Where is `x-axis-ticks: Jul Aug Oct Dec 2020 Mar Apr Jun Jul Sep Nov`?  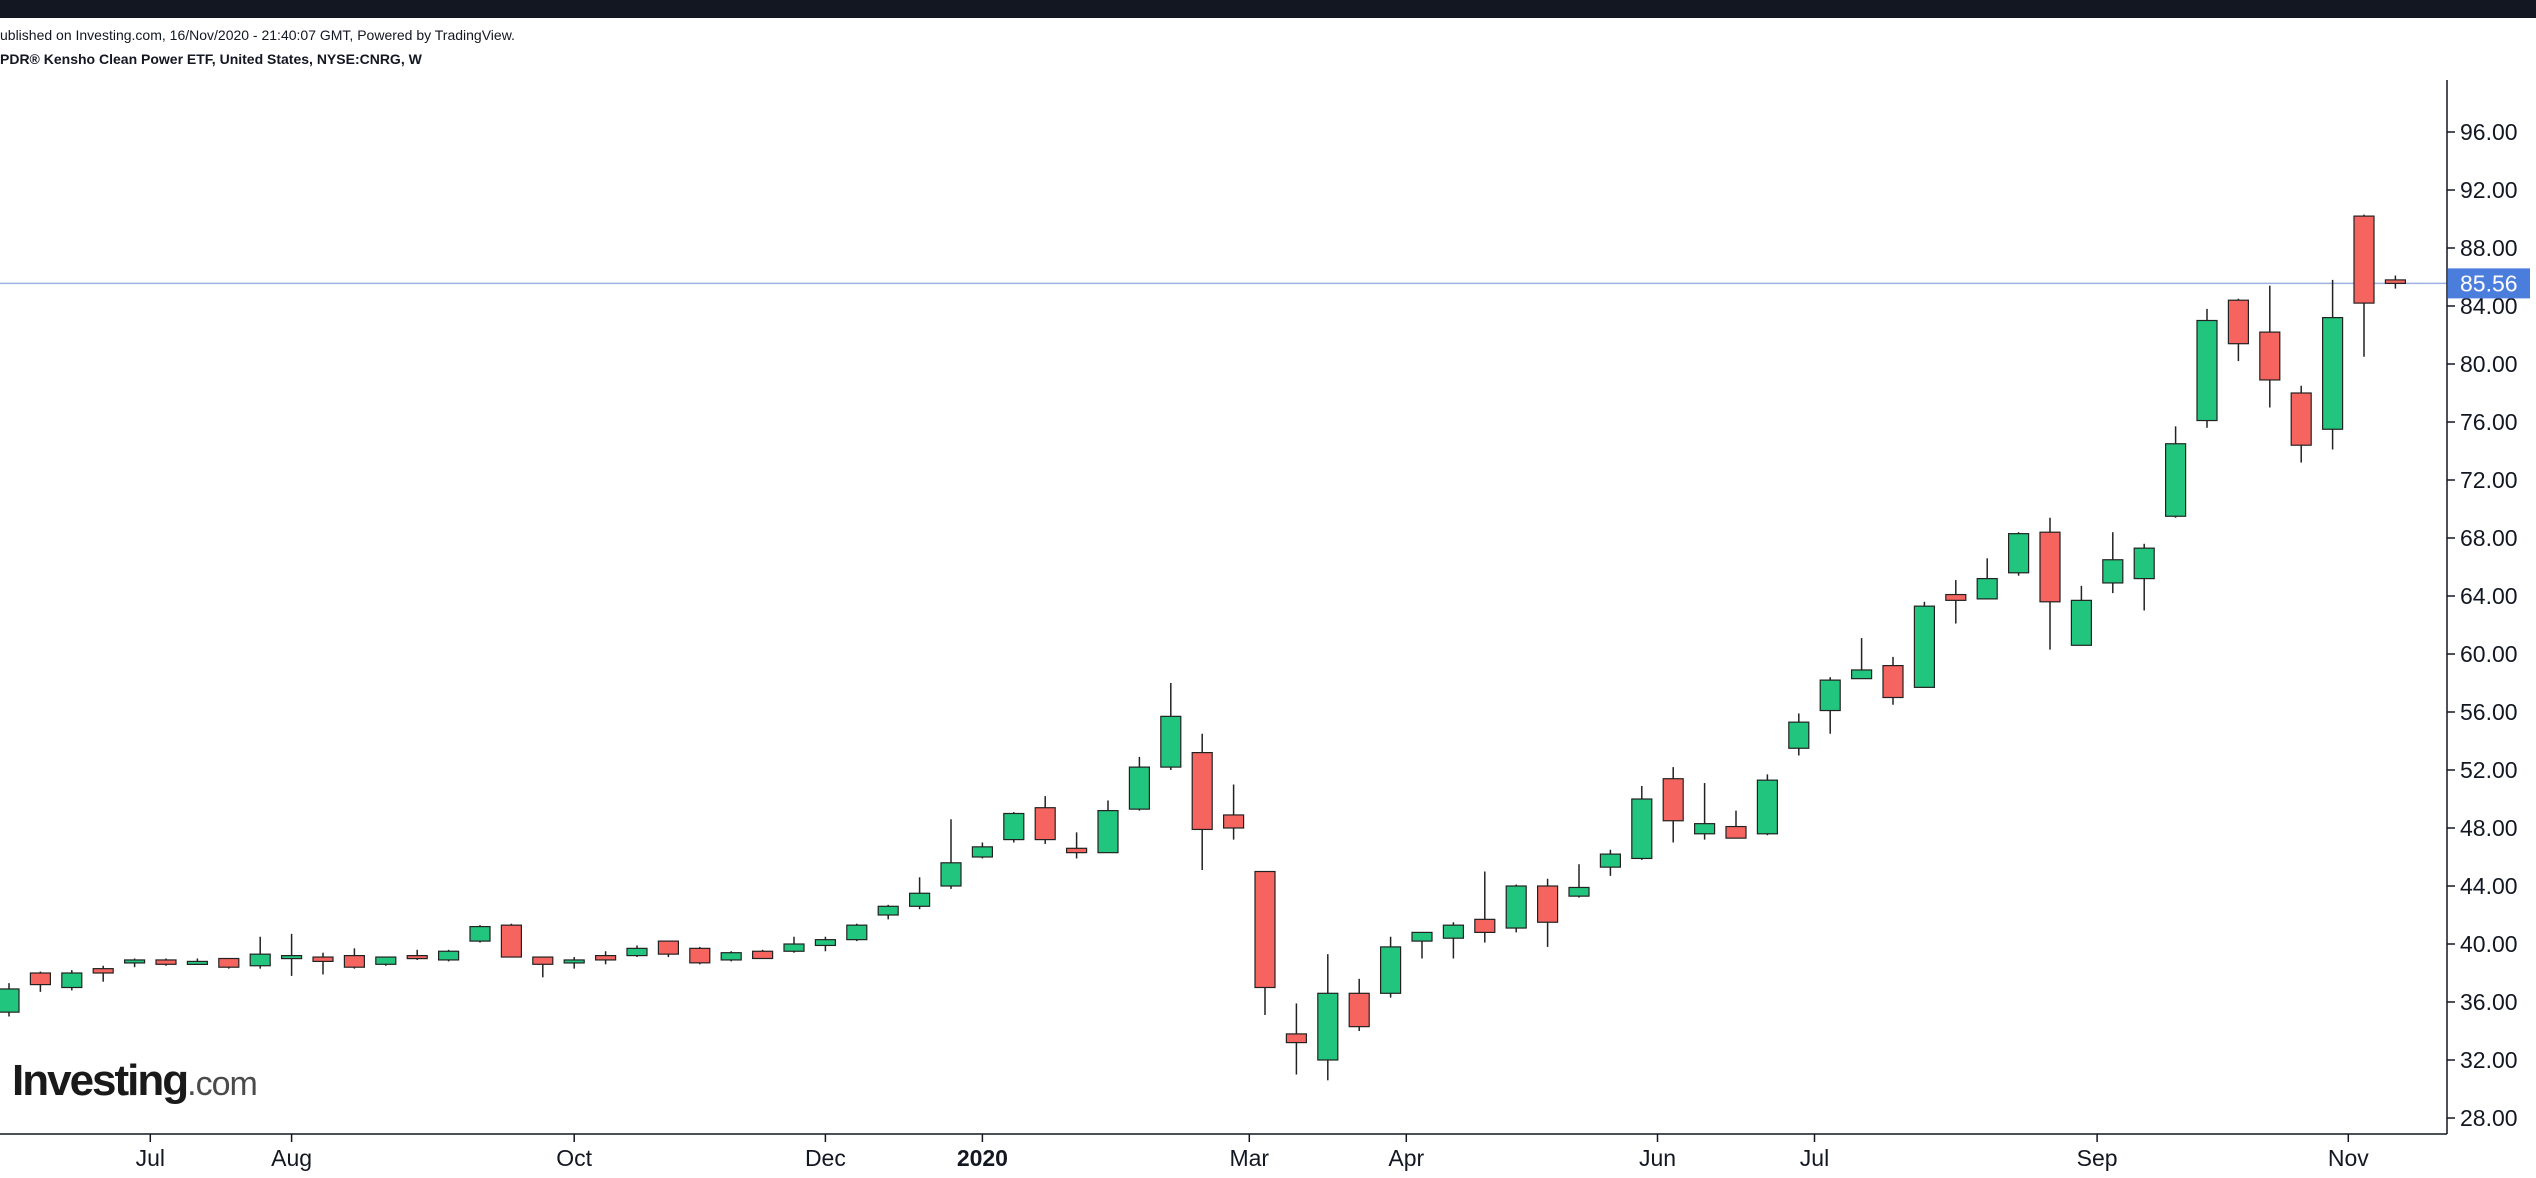
x-axis-ticks: Jul Aug Oct Dec 2020 Mar Apr Jun Jul Sep Nov is located at coordinates (1252, 1152).